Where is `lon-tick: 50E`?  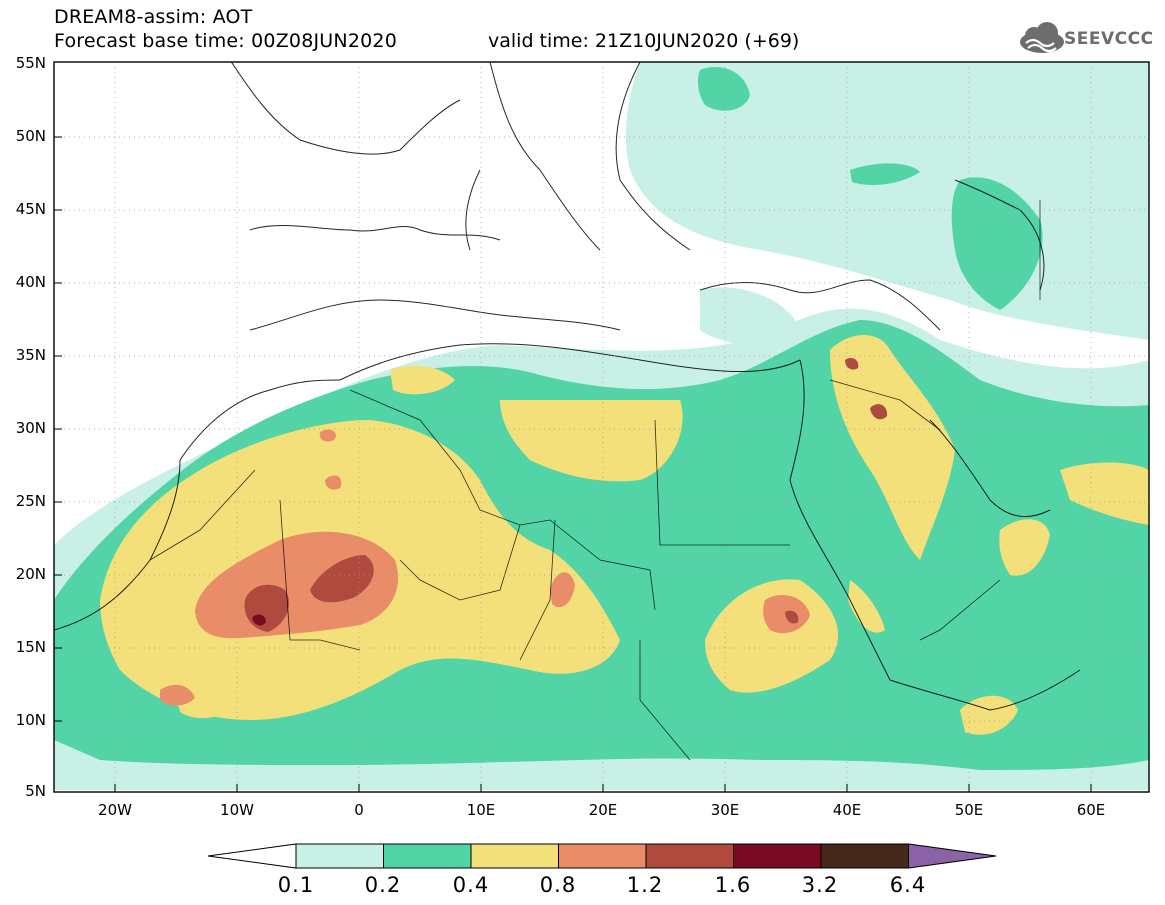
lon-tick: 50E is located at coordinates (969, 810).